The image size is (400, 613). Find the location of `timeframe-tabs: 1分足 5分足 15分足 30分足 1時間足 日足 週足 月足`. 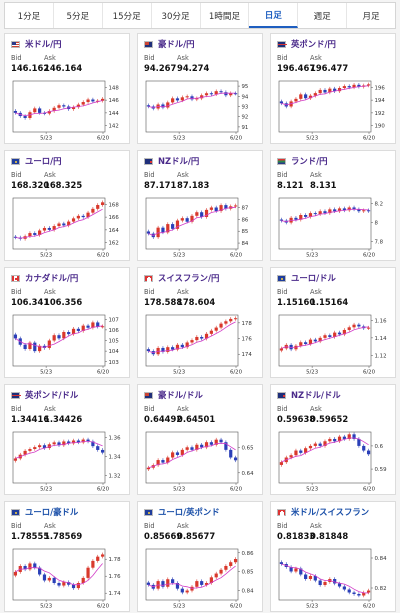

timeframe-tabs: 1分足 5分足 15分足 30分足 1時間足 日足 週足 月足 is located at coordinates (200, 15).